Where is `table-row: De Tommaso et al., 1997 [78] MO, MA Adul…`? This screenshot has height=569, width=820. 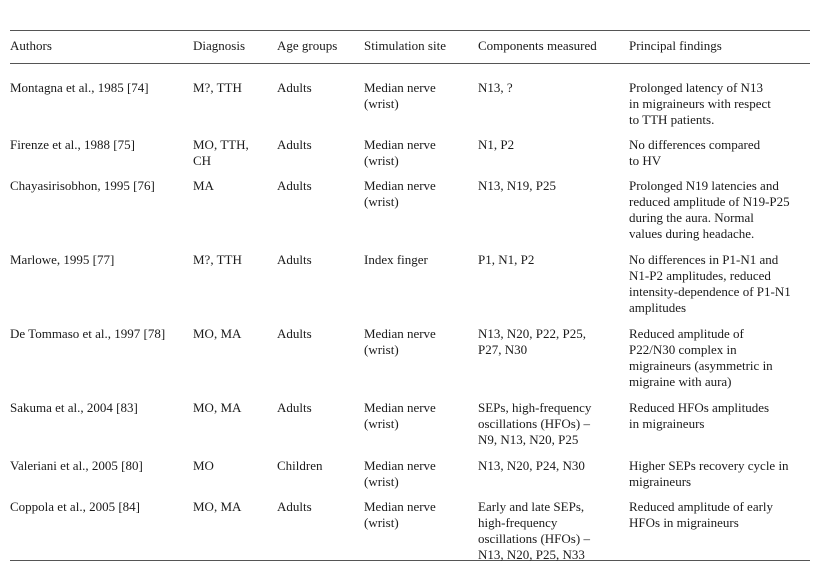
table-row: De Tommaso et al., 1997 [78] MO, MA Adul… is located at coordinates (410, 354).